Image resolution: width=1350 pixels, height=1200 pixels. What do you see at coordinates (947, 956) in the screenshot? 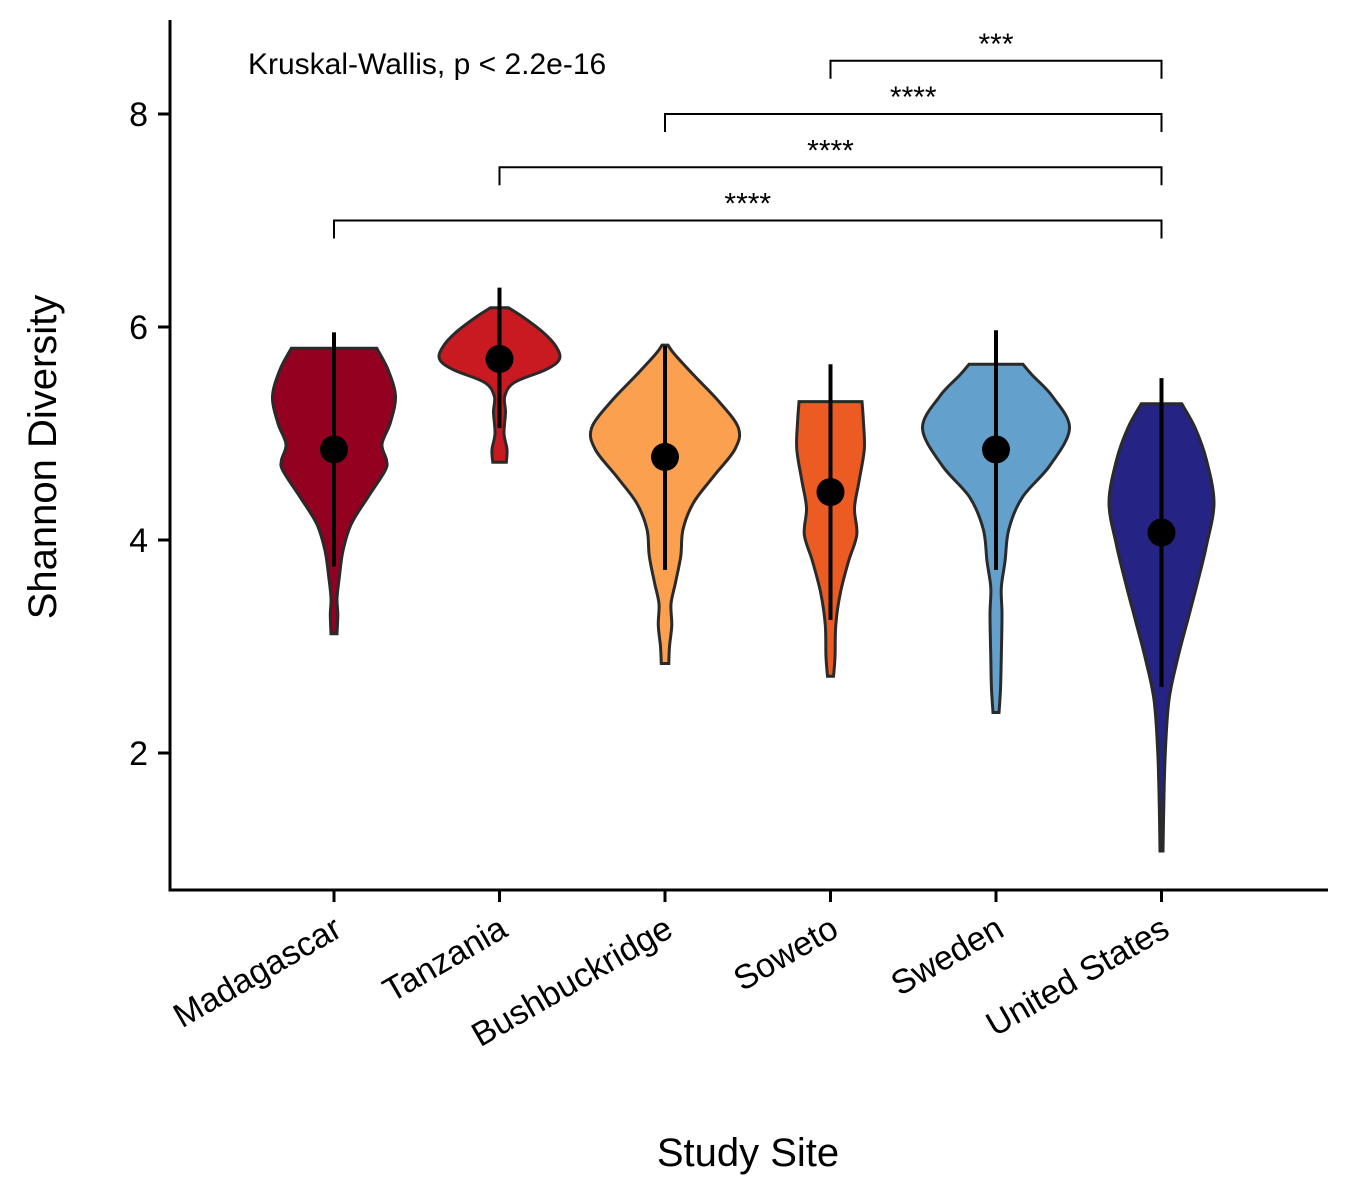
I see `x-tick-label: Sweden` at bounding box center [947, 956].